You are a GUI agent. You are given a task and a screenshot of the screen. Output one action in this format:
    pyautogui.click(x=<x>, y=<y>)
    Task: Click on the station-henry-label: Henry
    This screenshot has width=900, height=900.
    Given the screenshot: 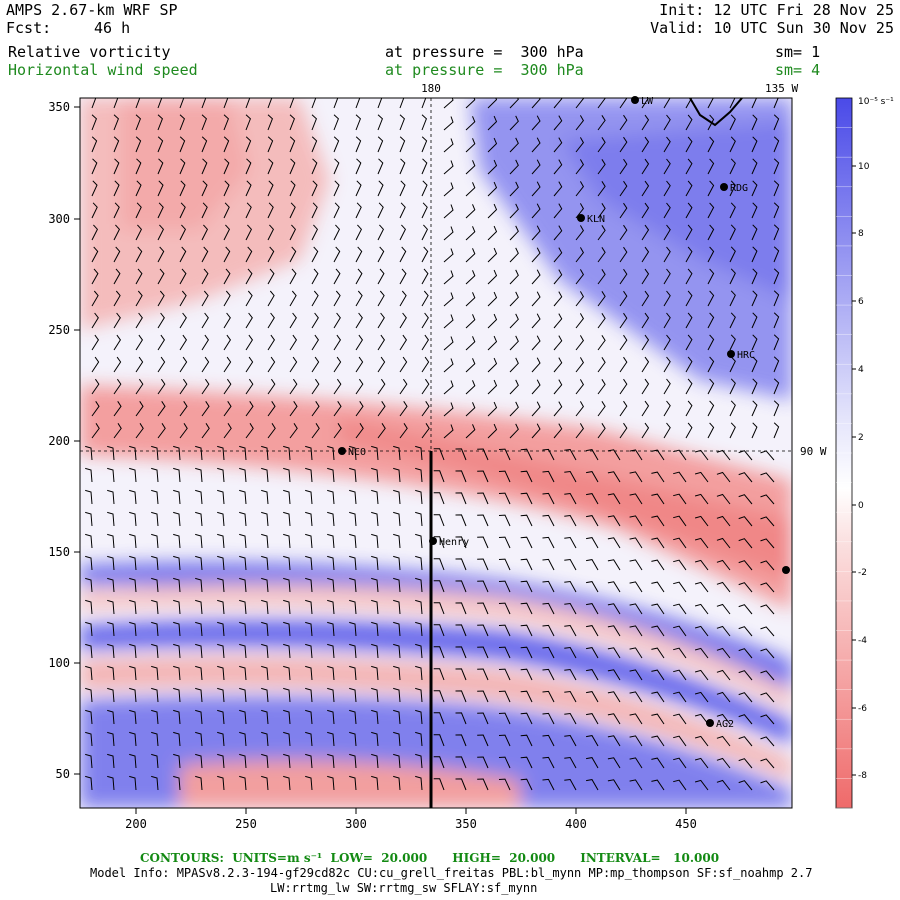 What is the action you would take?
    pyautogui.click(x=454, y=542)
    